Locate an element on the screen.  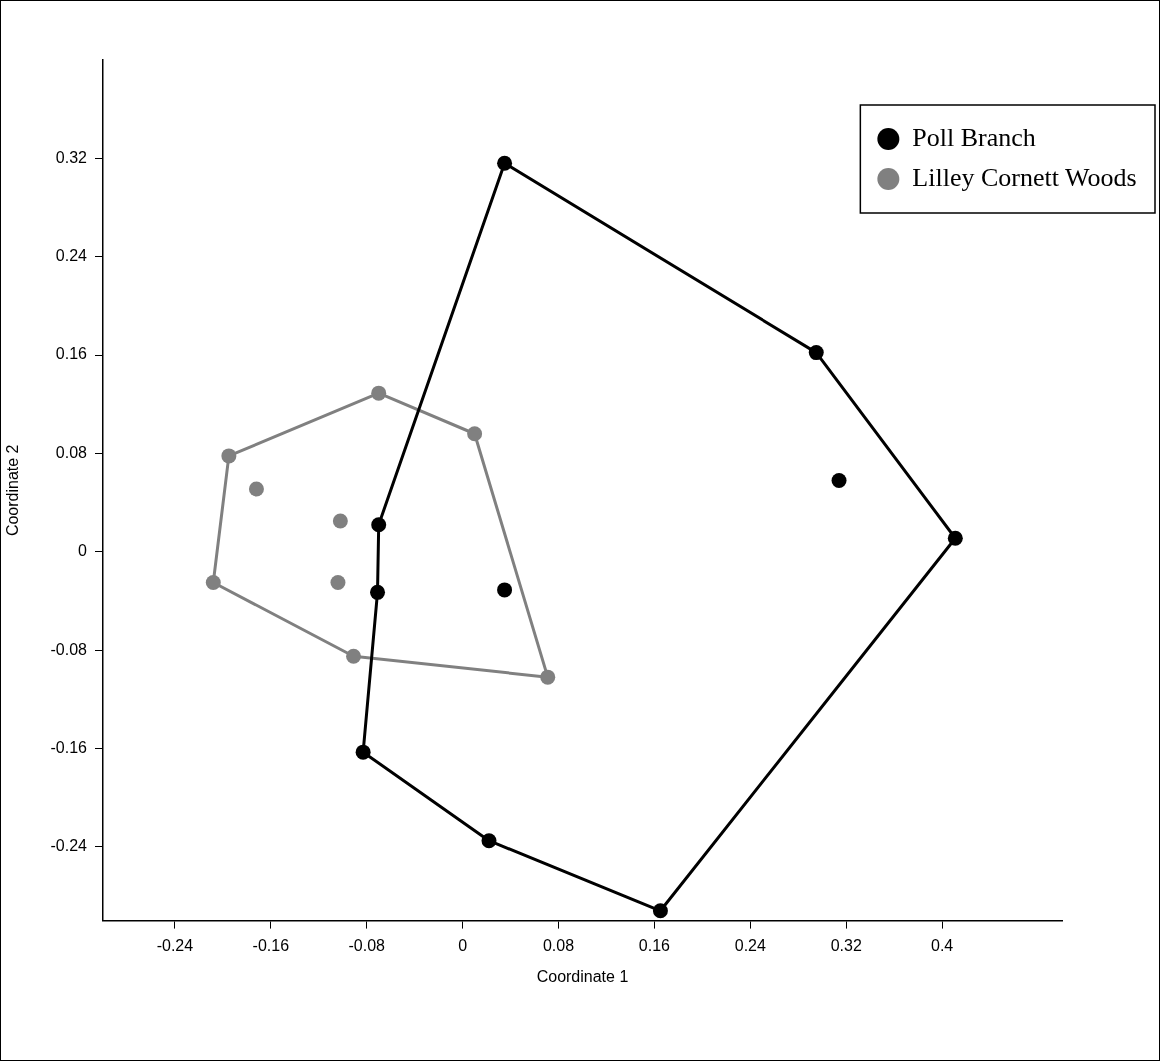
x-tick-label: -0.08 is located at coordinates (367, 945).